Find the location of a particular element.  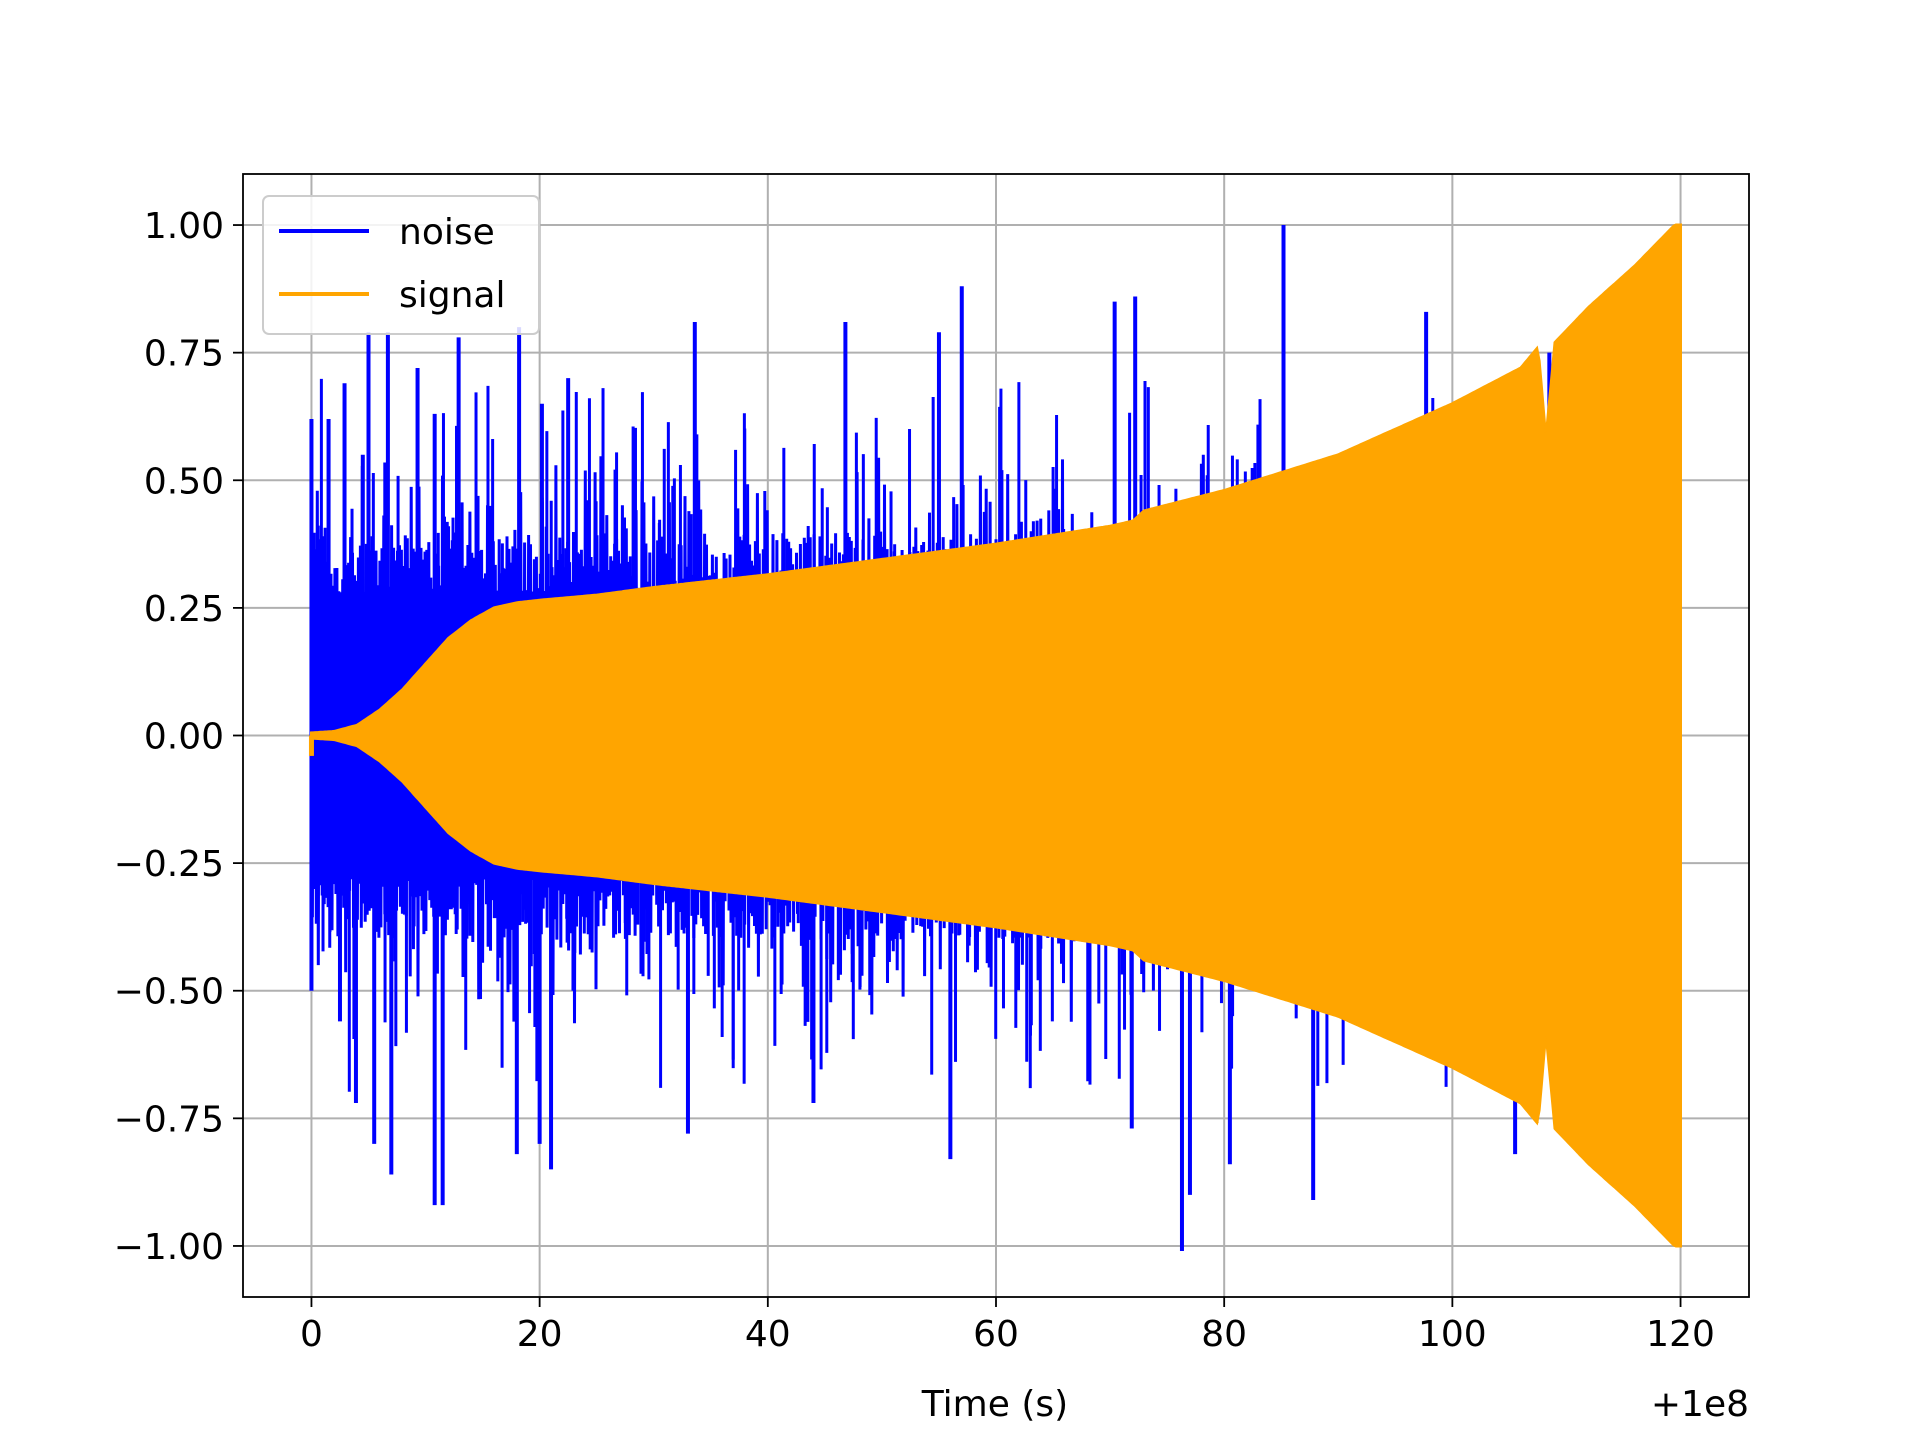

legend-noise-label: noise is located at coordinates (447, 232).